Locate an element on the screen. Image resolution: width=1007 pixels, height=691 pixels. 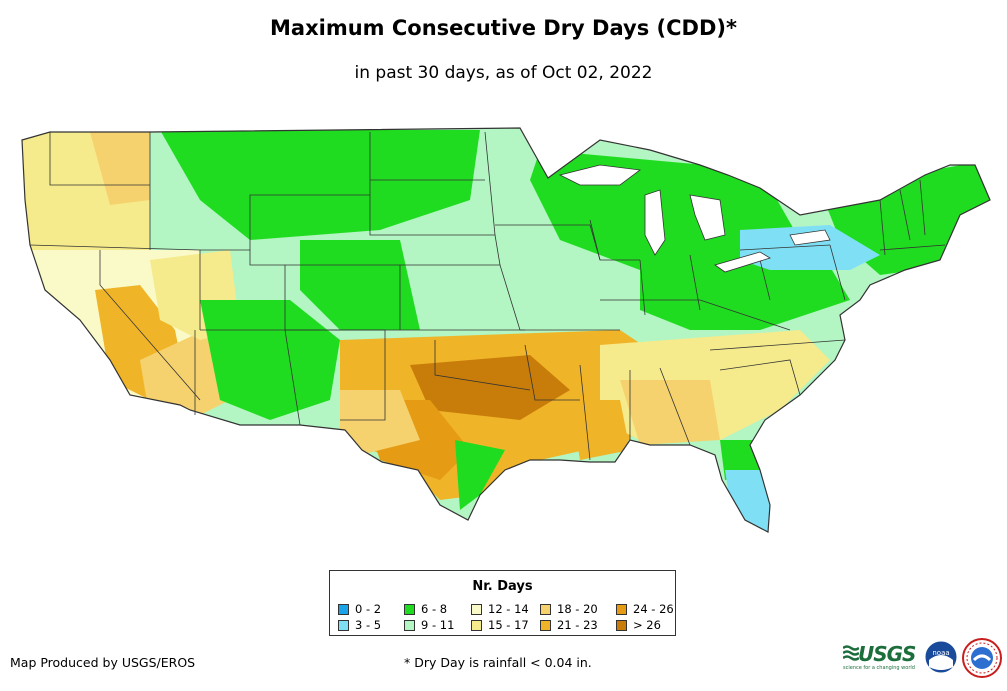
region-rockies-front is located at coordinates (360, 285).